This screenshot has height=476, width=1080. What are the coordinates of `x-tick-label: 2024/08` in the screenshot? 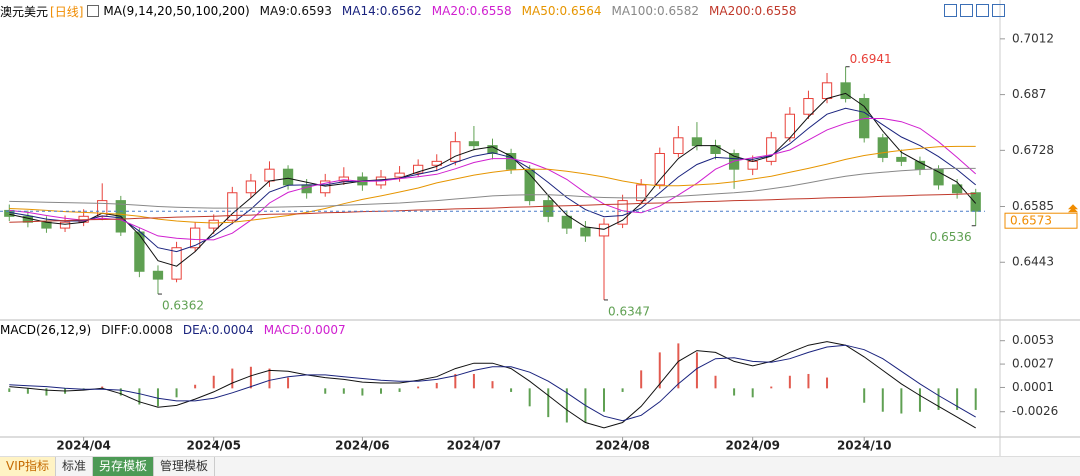 It's located at (622, 446).